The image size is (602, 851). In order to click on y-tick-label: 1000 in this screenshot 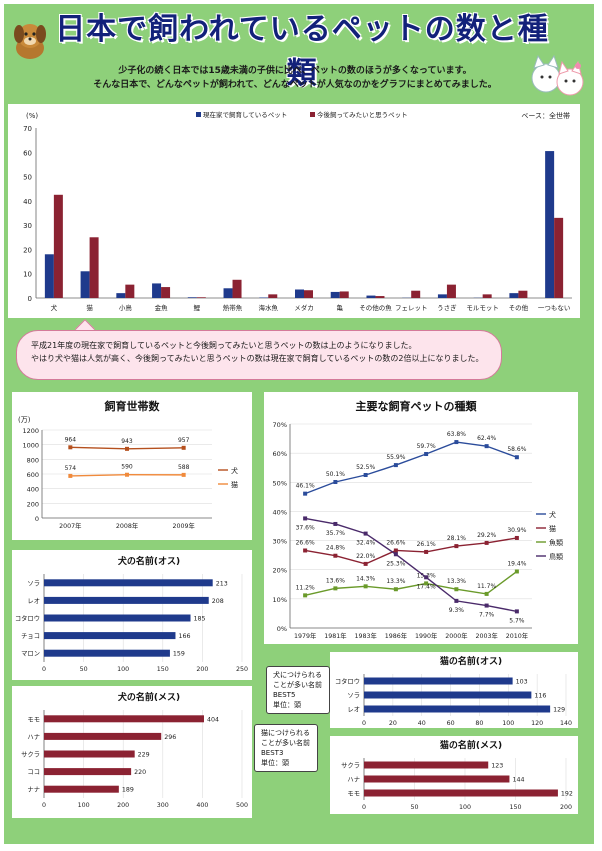, I will do `click(30, 446)`.